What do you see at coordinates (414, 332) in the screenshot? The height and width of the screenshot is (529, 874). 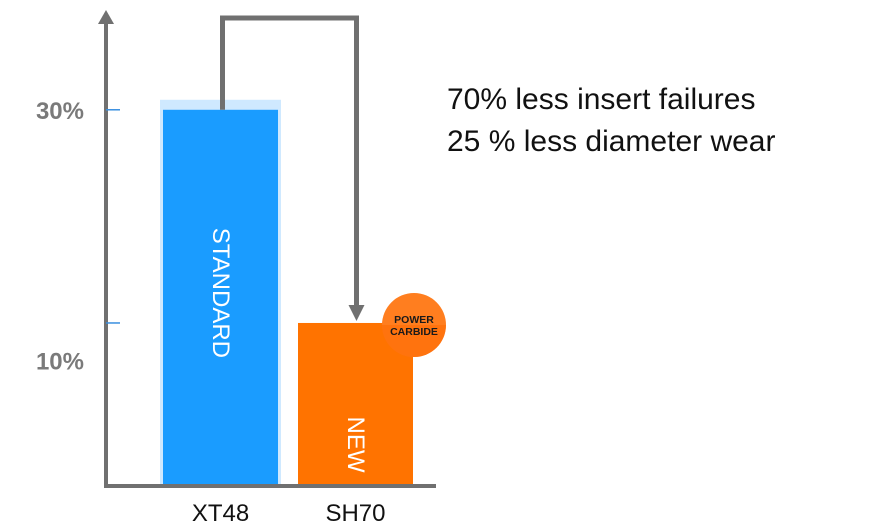 I see `badge-text-line2: CARBIDE` at bounding box center [414, 332].